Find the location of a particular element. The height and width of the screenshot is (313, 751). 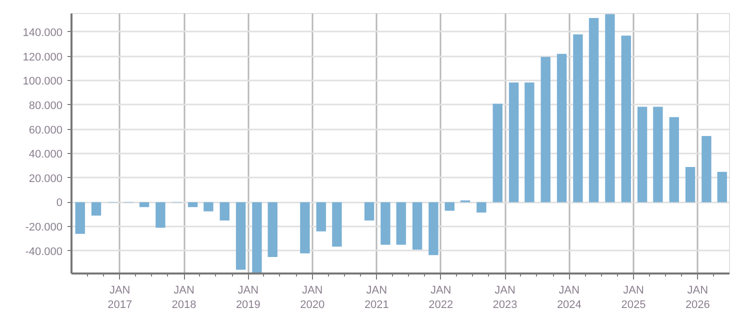

y-tick-label: 60.000 is located at coordinates (45, 130).